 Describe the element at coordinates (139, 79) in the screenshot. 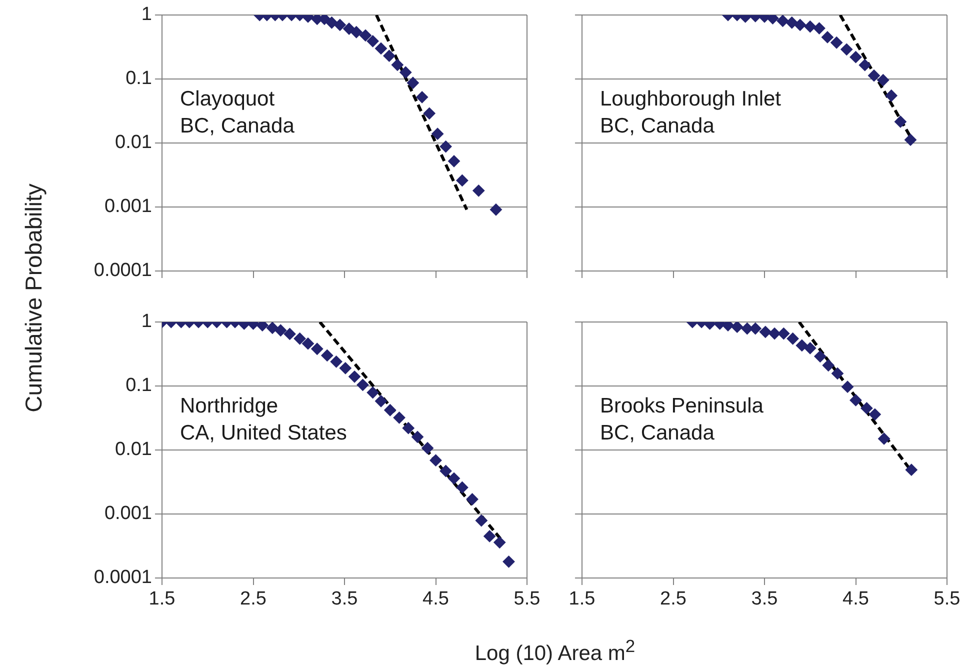

I see `y-tick-label: 0.1` at that location.